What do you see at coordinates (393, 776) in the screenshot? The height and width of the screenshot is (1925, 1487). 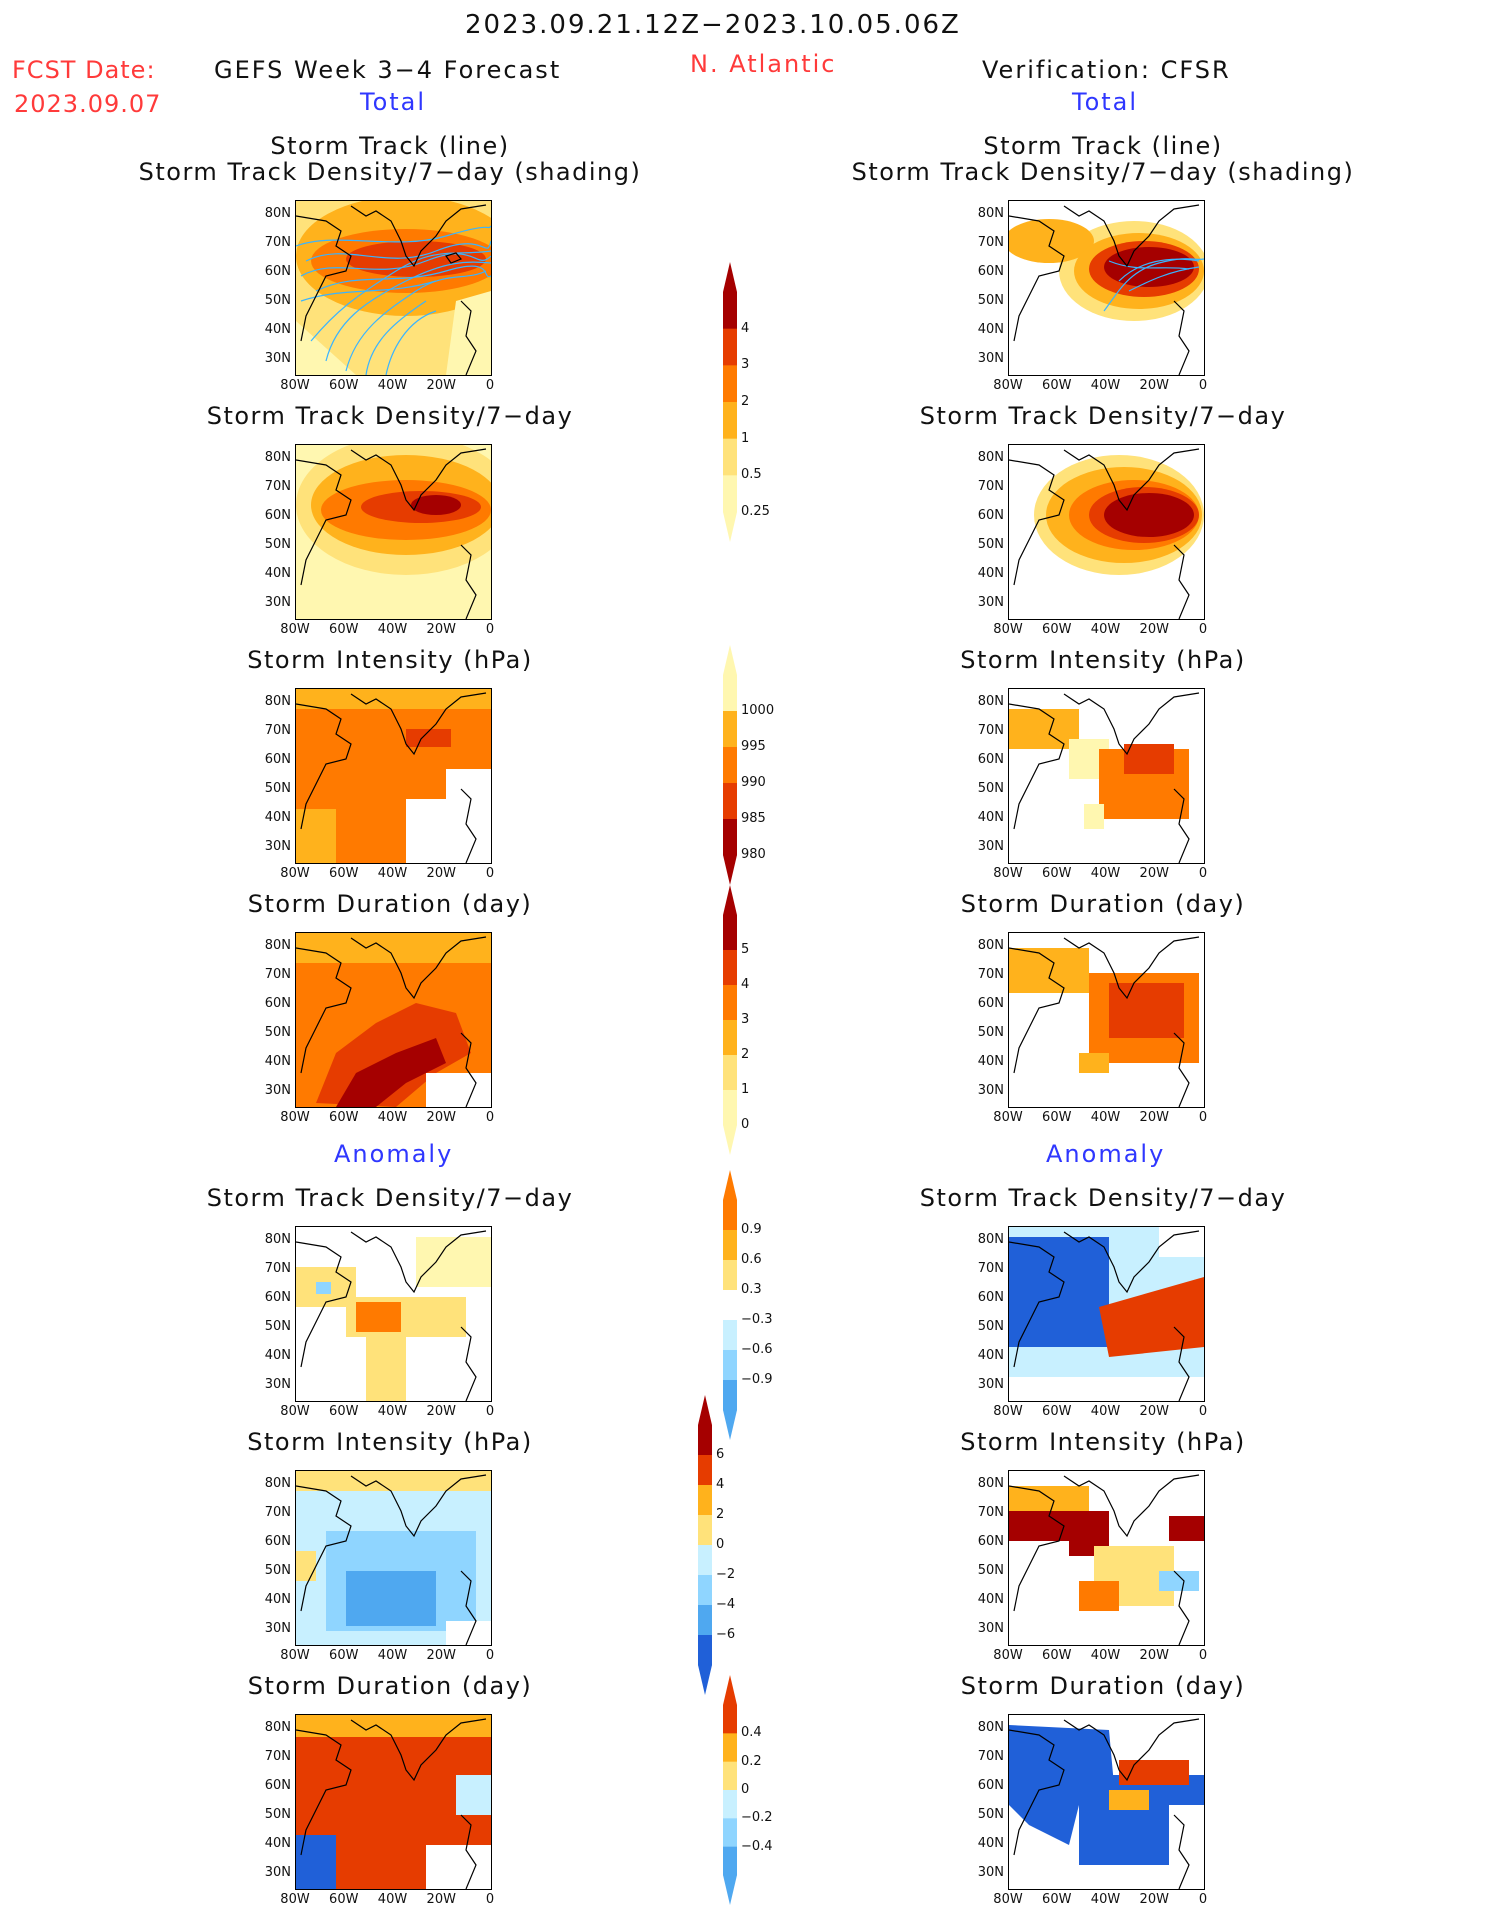 I see `map-gefs-intensity-total-graphic` at bounding box center [393, 776].